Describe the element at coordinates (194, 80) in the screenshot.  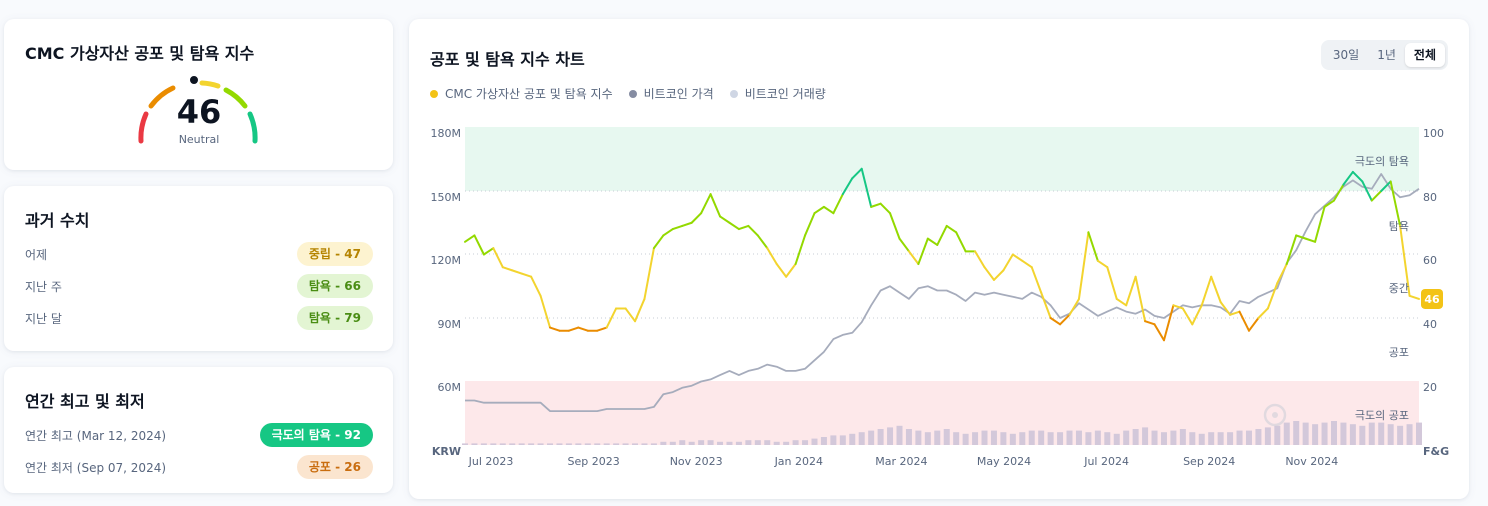
I see `gauge-indicator` at that location.